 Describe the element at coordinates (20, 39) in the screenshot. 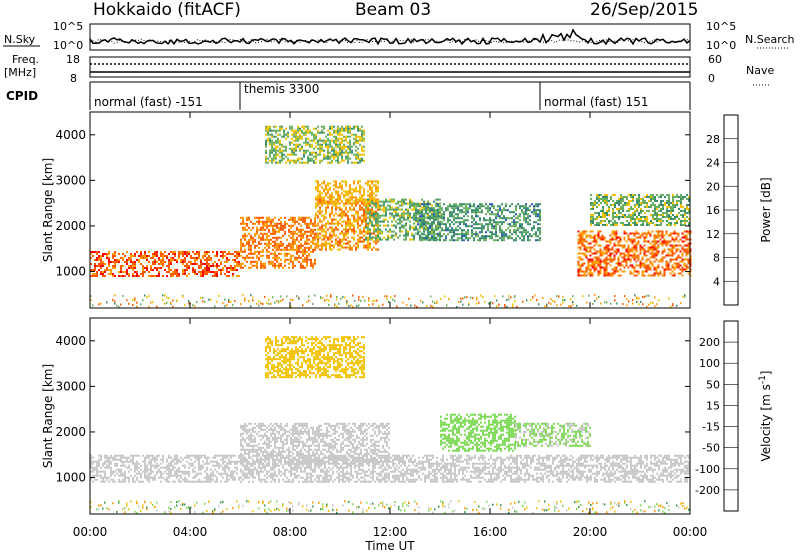

I see `nsky-label: N.Sky` at that location.